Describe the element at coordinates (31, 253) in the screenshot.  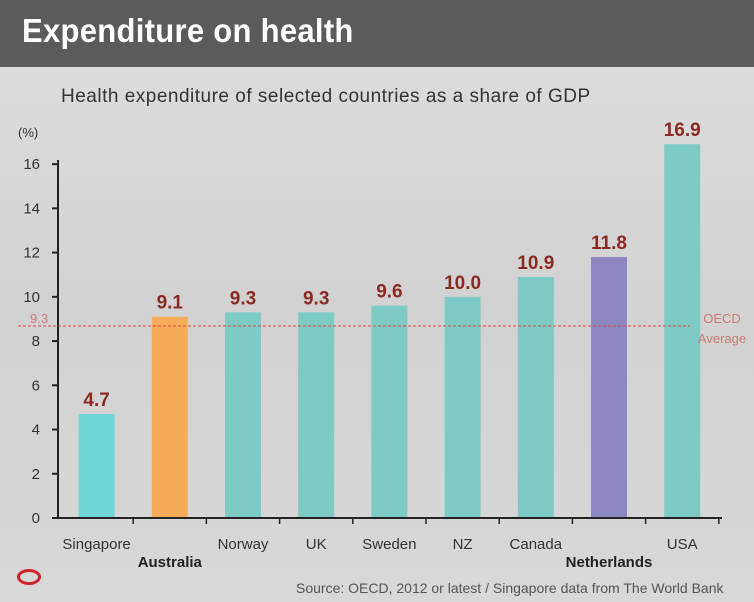
I see `y-tick-label-12: 12` at that location.